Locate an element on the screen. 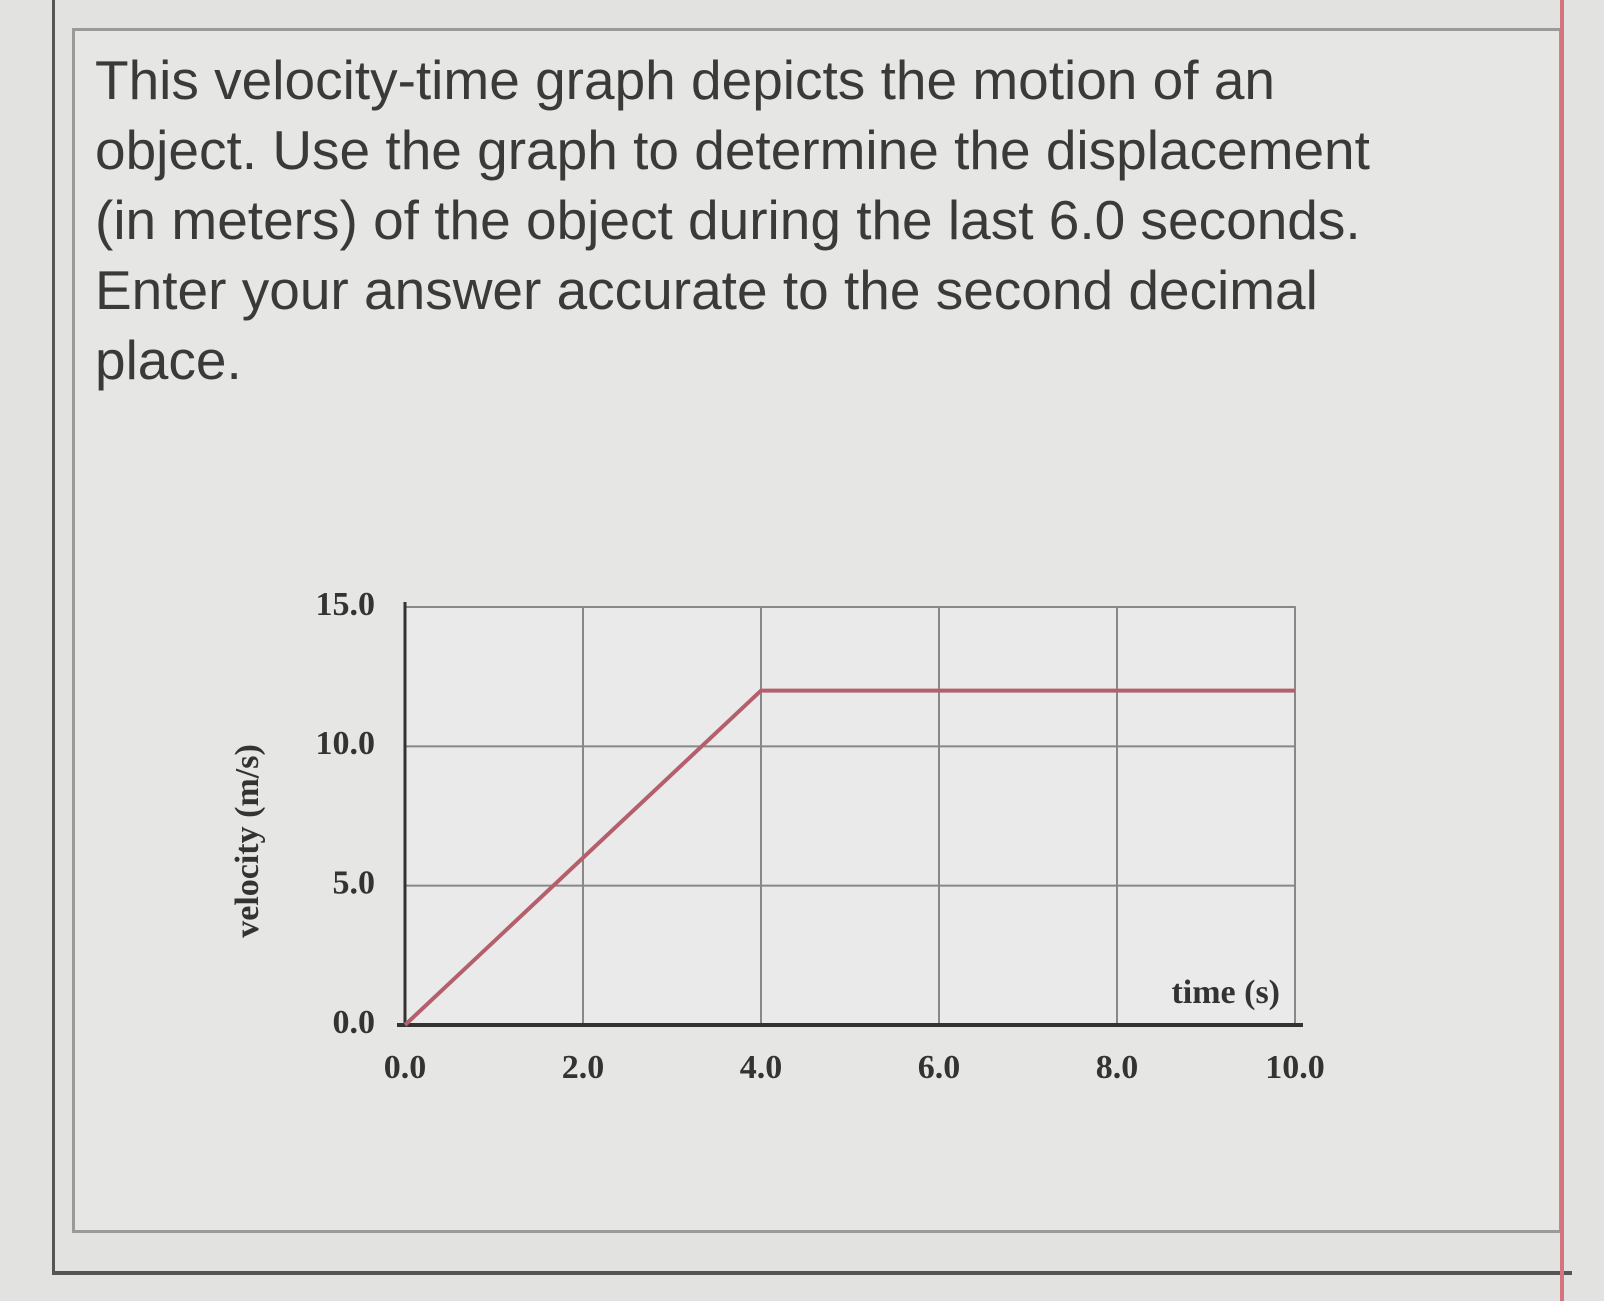  x-tick-label: 4.0 is located at coordinates (761, 1067).